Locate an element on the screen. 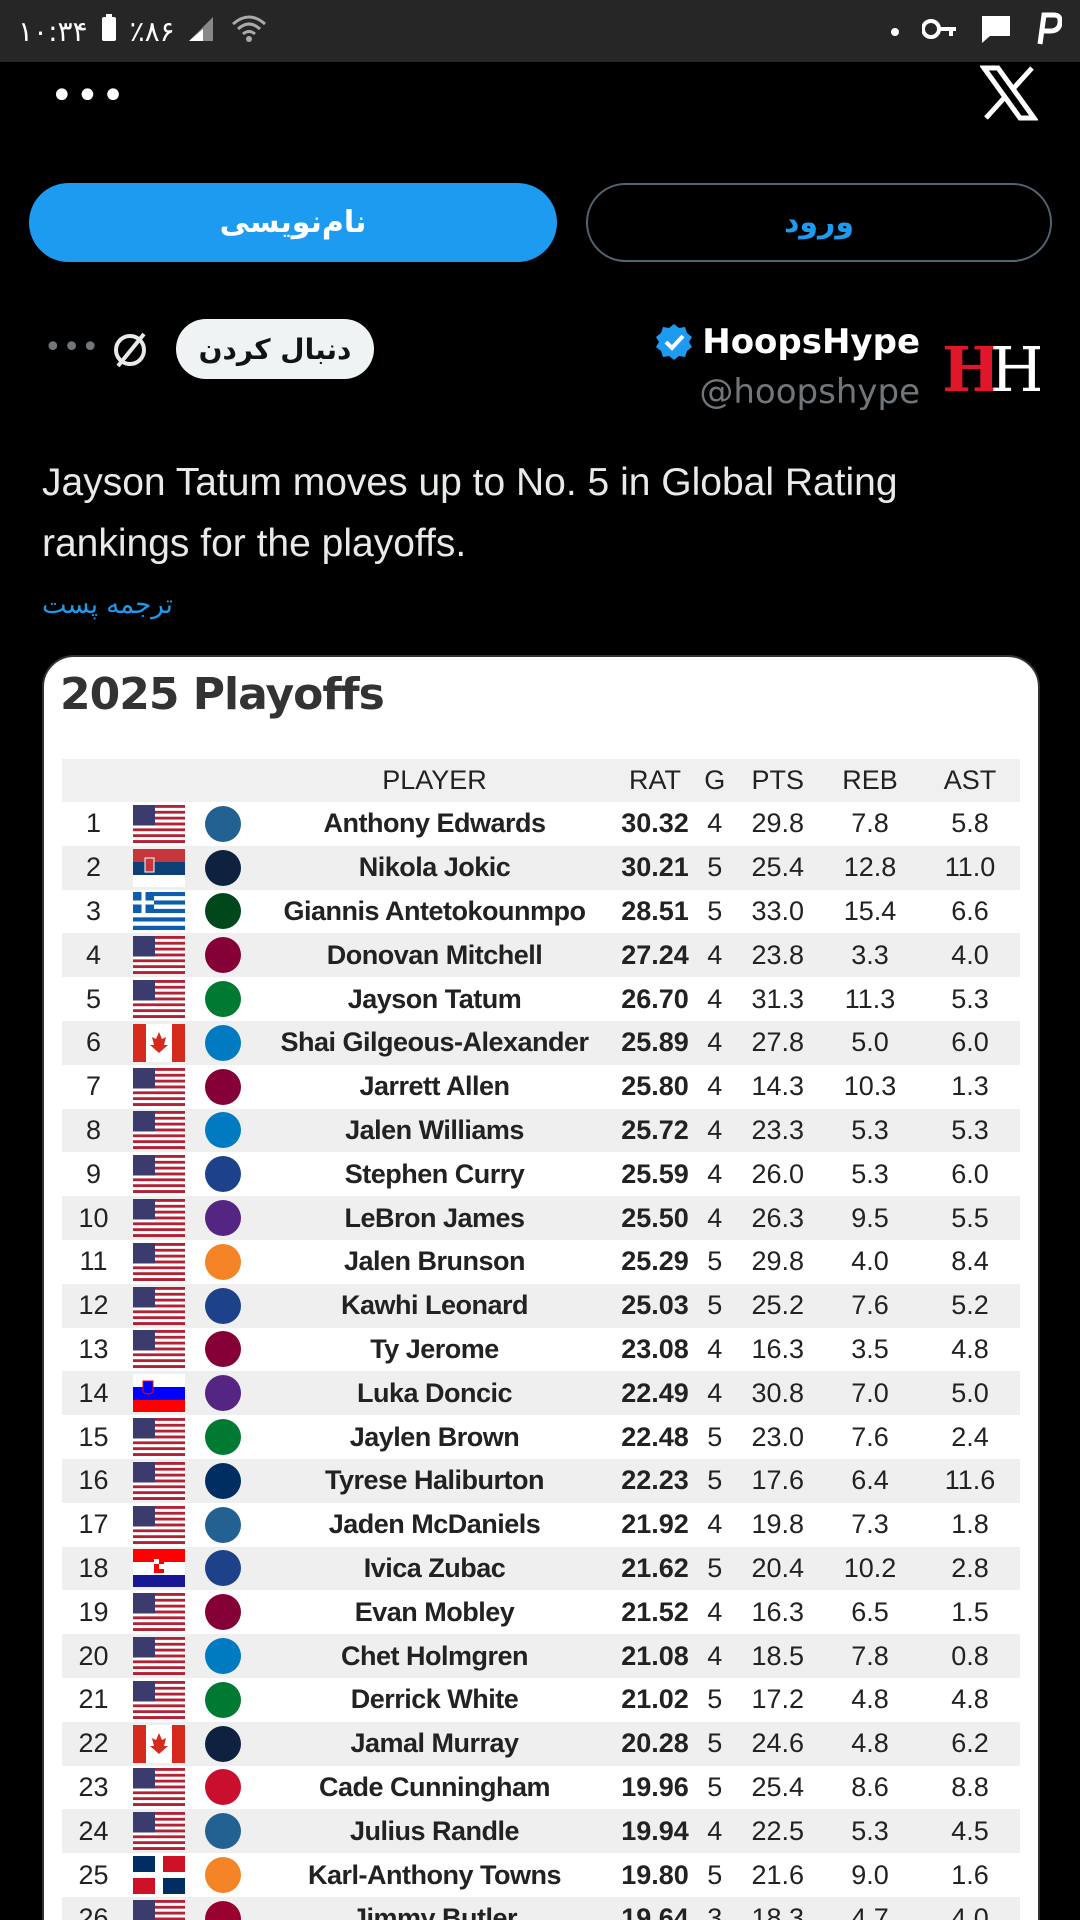  points-cell: 16.3 is located at coordinates (777, 1611).